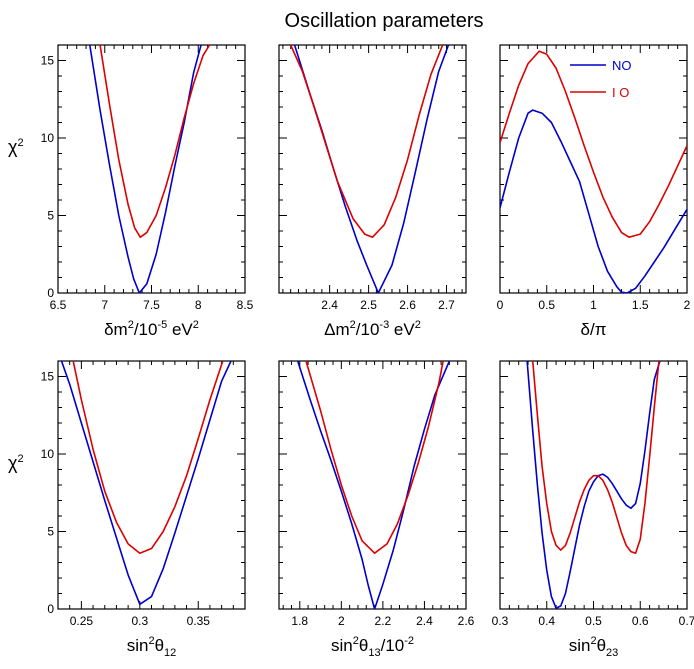 The height and width of the screenshot is (669, 694). What do you see at coordinates (299, 621) in the screenshot?
I see `x-tick-label: 1.8` at bounding box center [299, 621].